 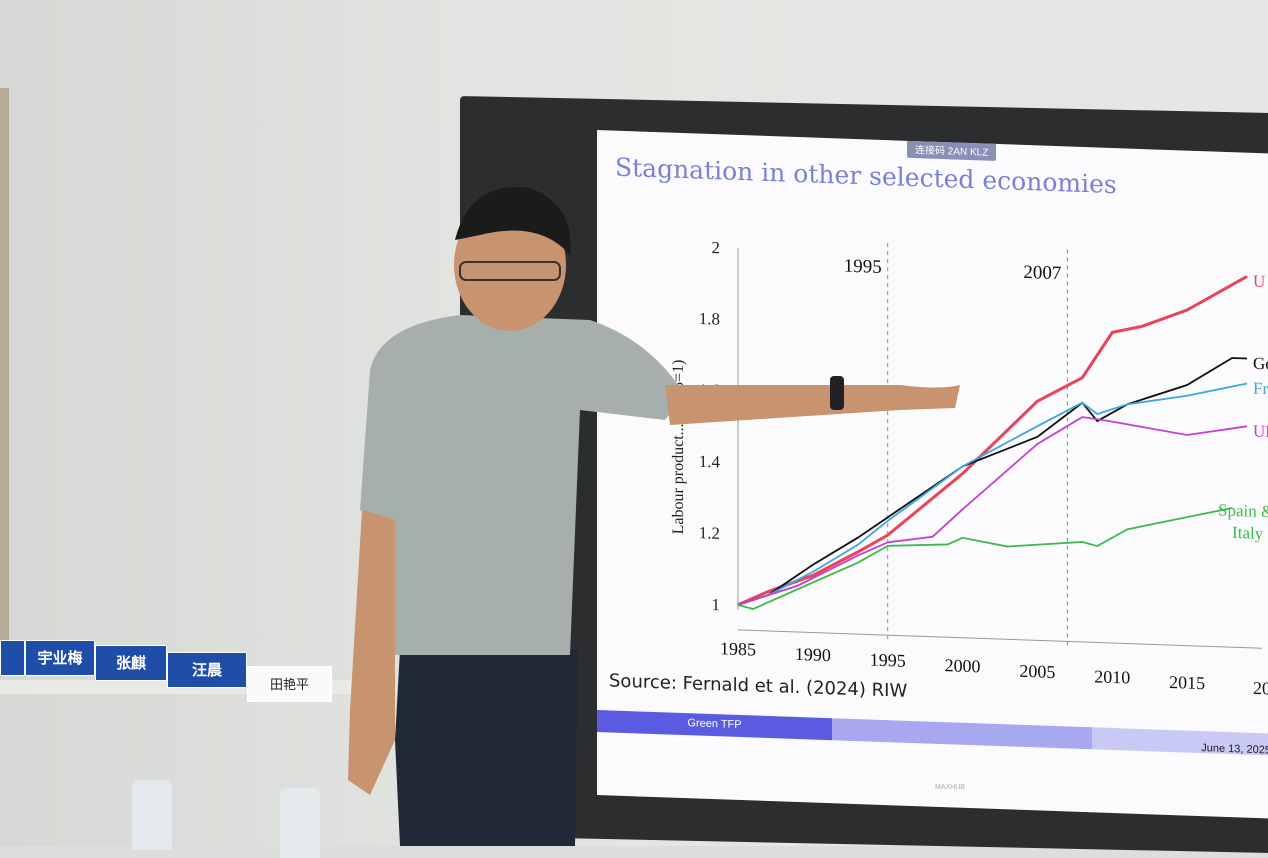 I want to click on monitor-brand: MAXHUB, so click(x=950, y=787).